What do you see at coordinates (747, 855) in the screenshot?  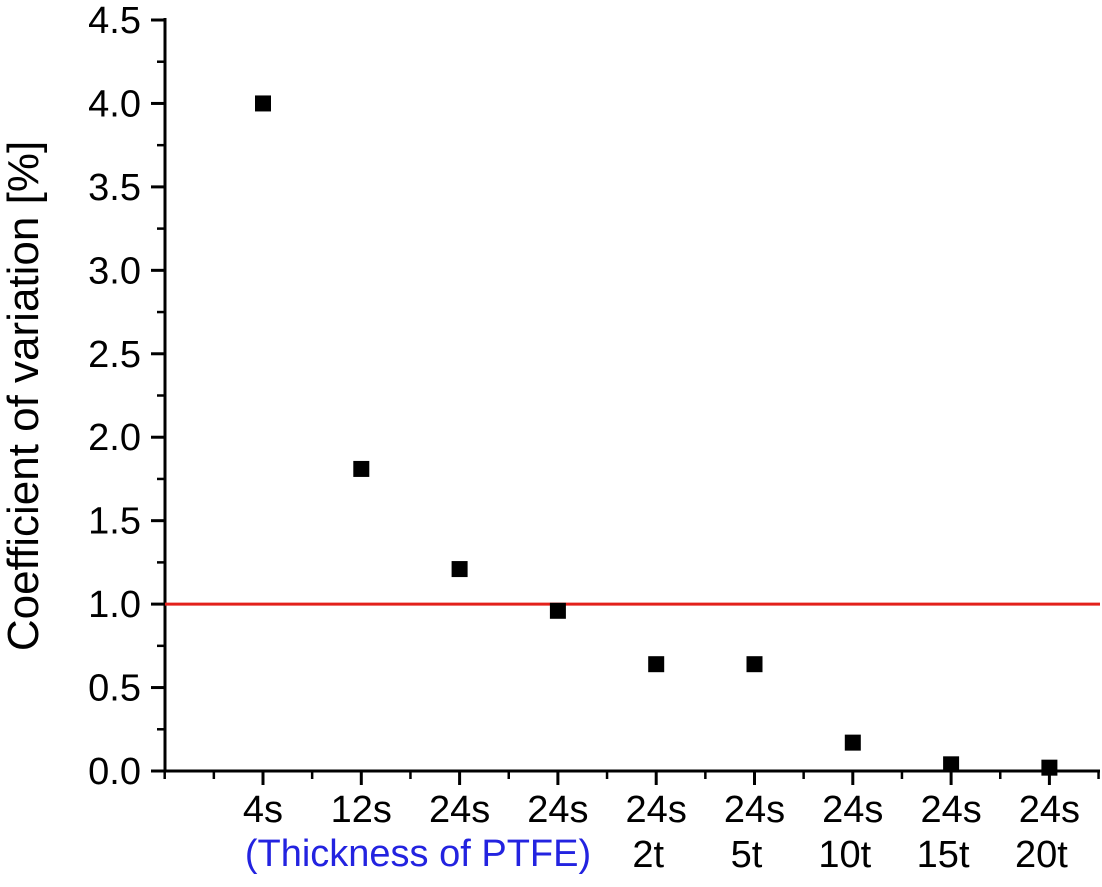 I see `x-tick-label: 5t` at bounding box center [747, 855].